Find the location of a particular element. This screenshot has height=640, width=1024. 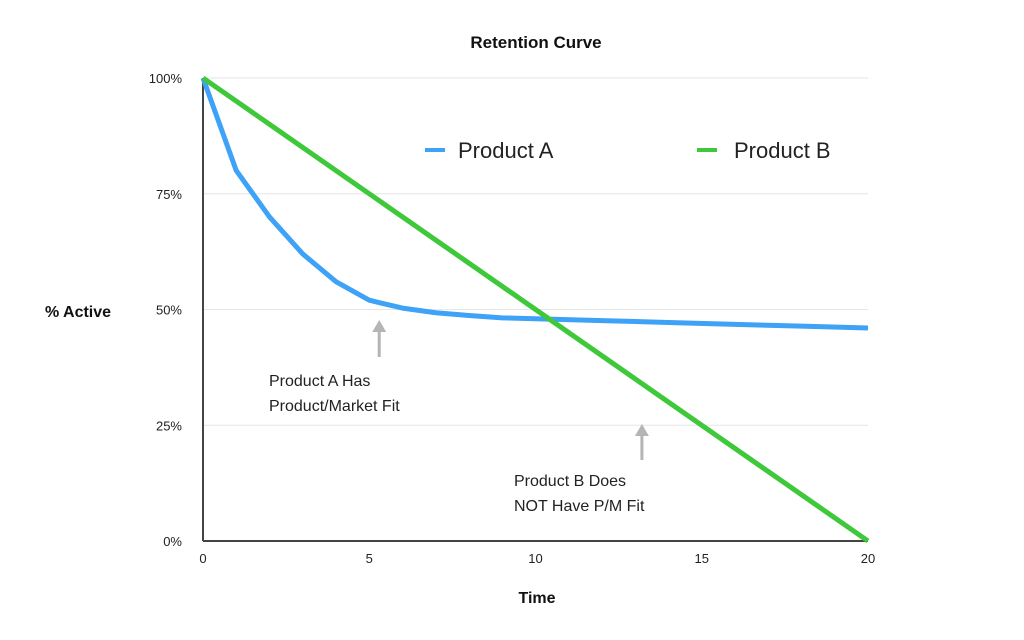

annotation-text: Product/Market Fit is located at coordinates (334, 406).